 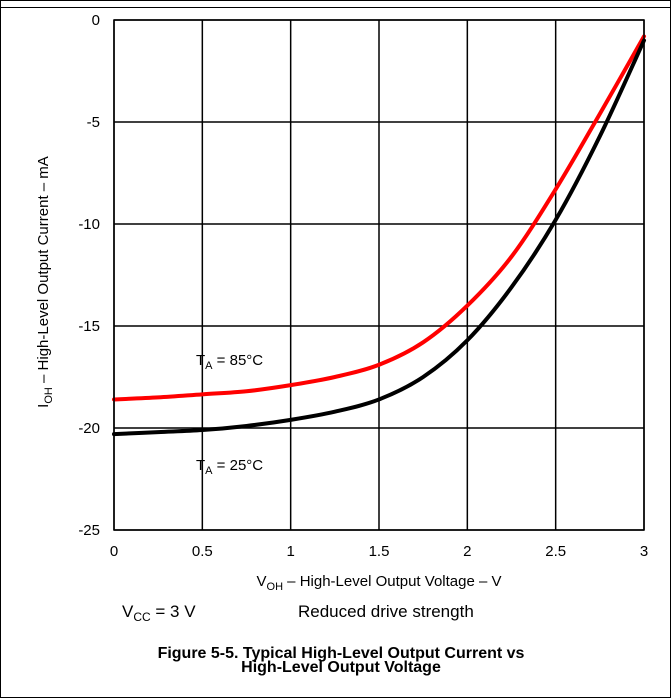 I want to click on vcc-condition-rest: = 3 V, so click(x=174, y=611).